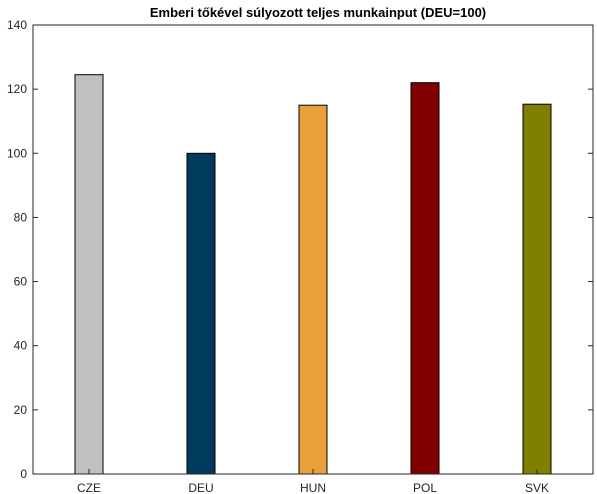 The image size is (597, 494). I want to click on y-tick-label: 80, so click(21, 217).